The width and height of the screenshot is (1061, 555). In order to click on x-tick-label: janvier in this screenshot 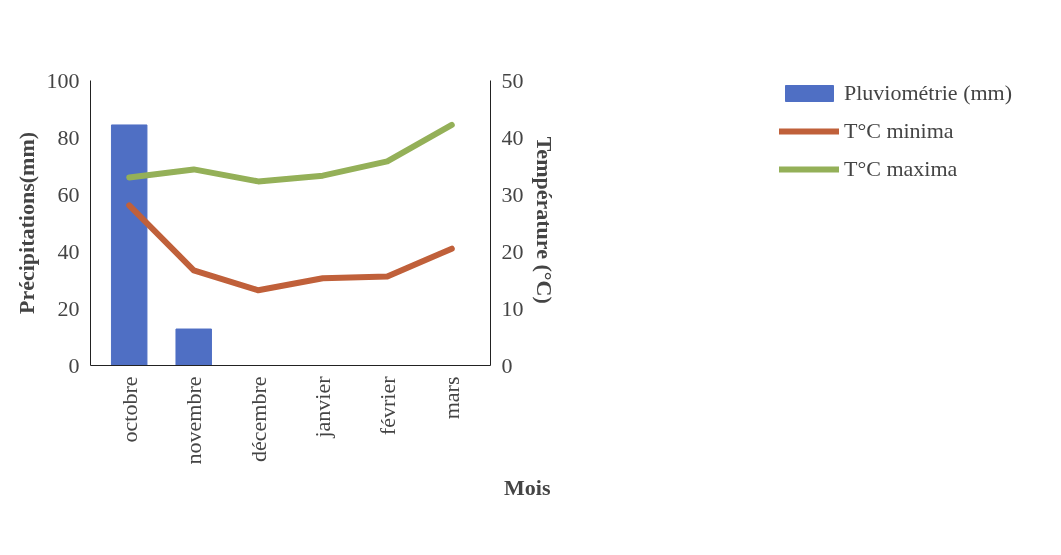, I will do `click(323, 407)`.